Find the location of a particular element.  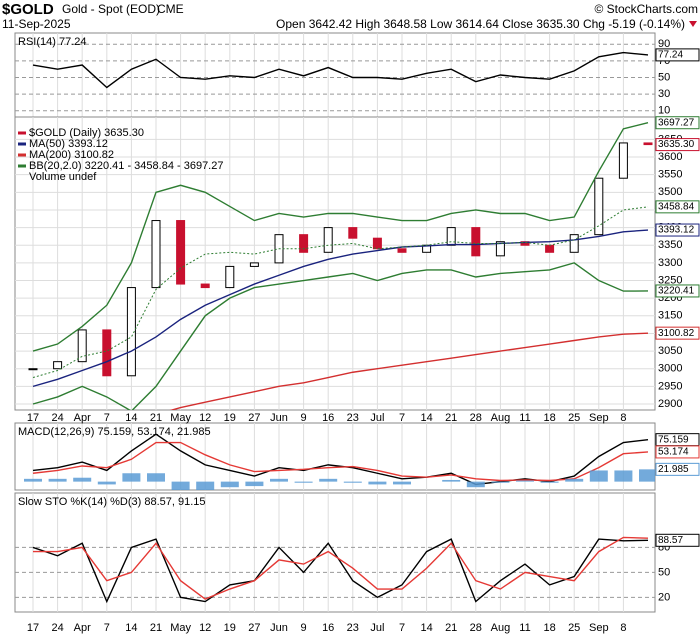

x-tick-label: 17 is located at coordinates (33, 418).